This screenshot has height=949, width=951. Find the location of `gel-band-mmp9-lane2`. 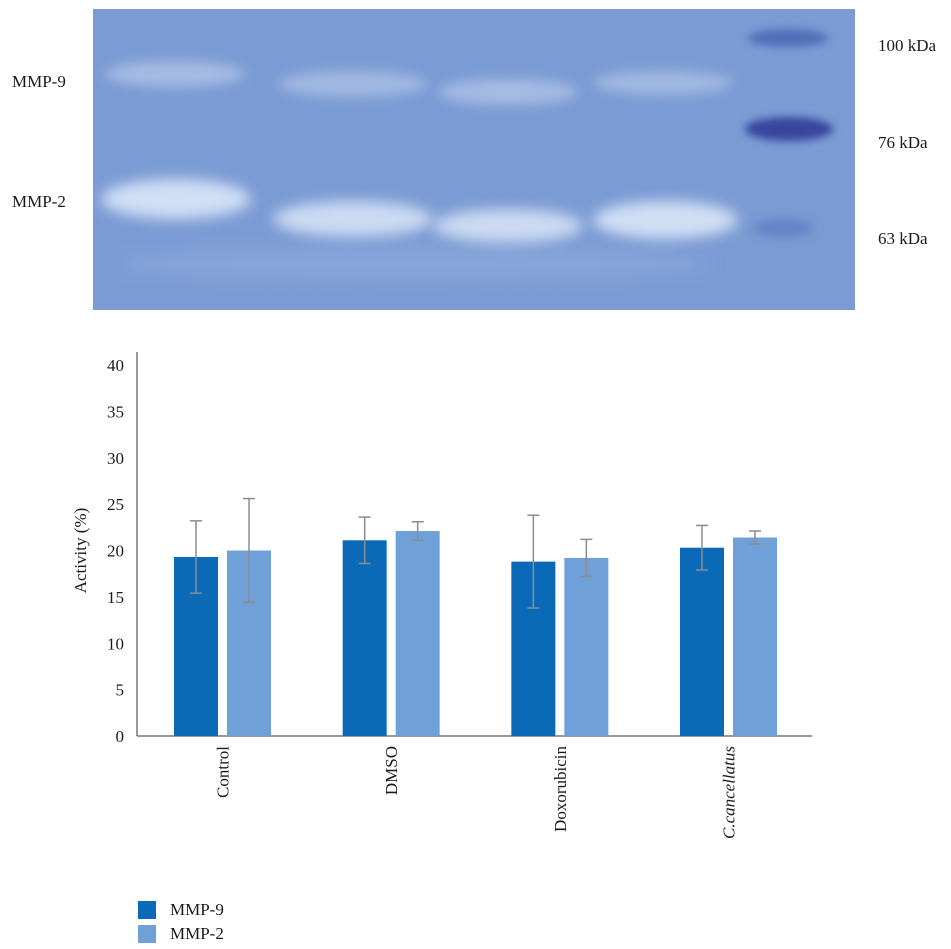

gel-band-mmp9-lane2 is located at coordinates (353, 84).